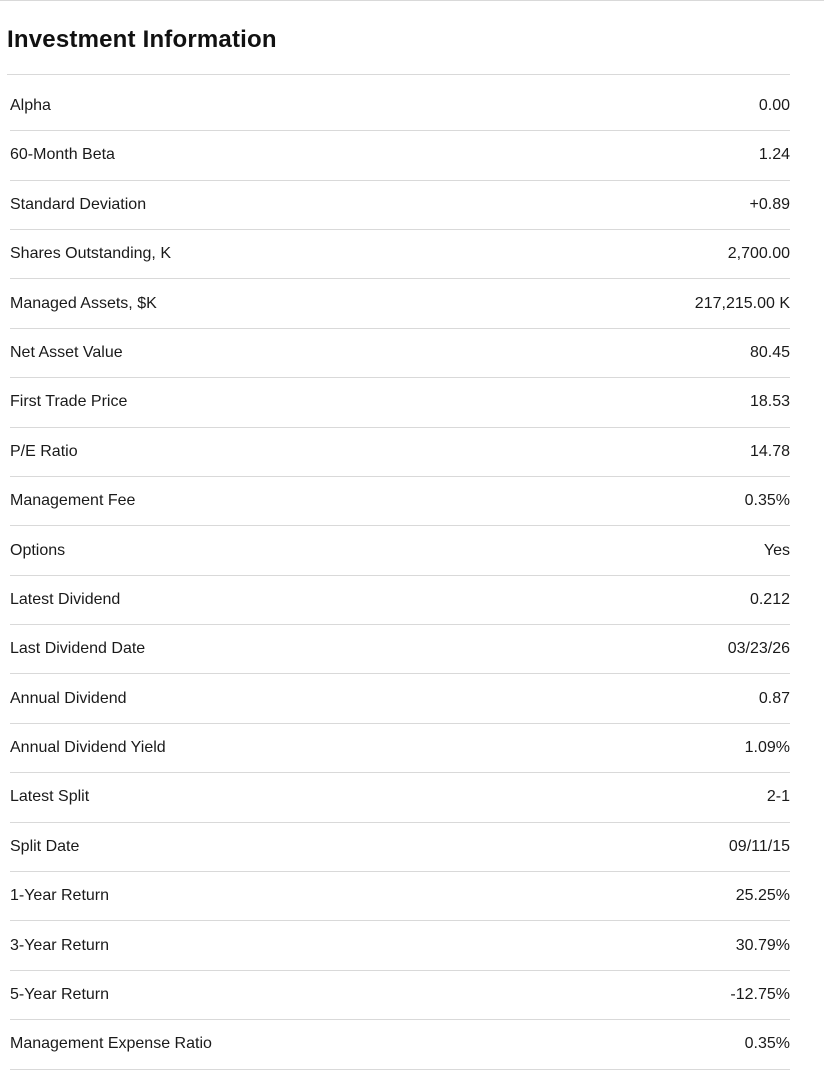  Describe the element at coordinates (774, 698) in the screenshot. I see `row-value: 0.87` at that location.